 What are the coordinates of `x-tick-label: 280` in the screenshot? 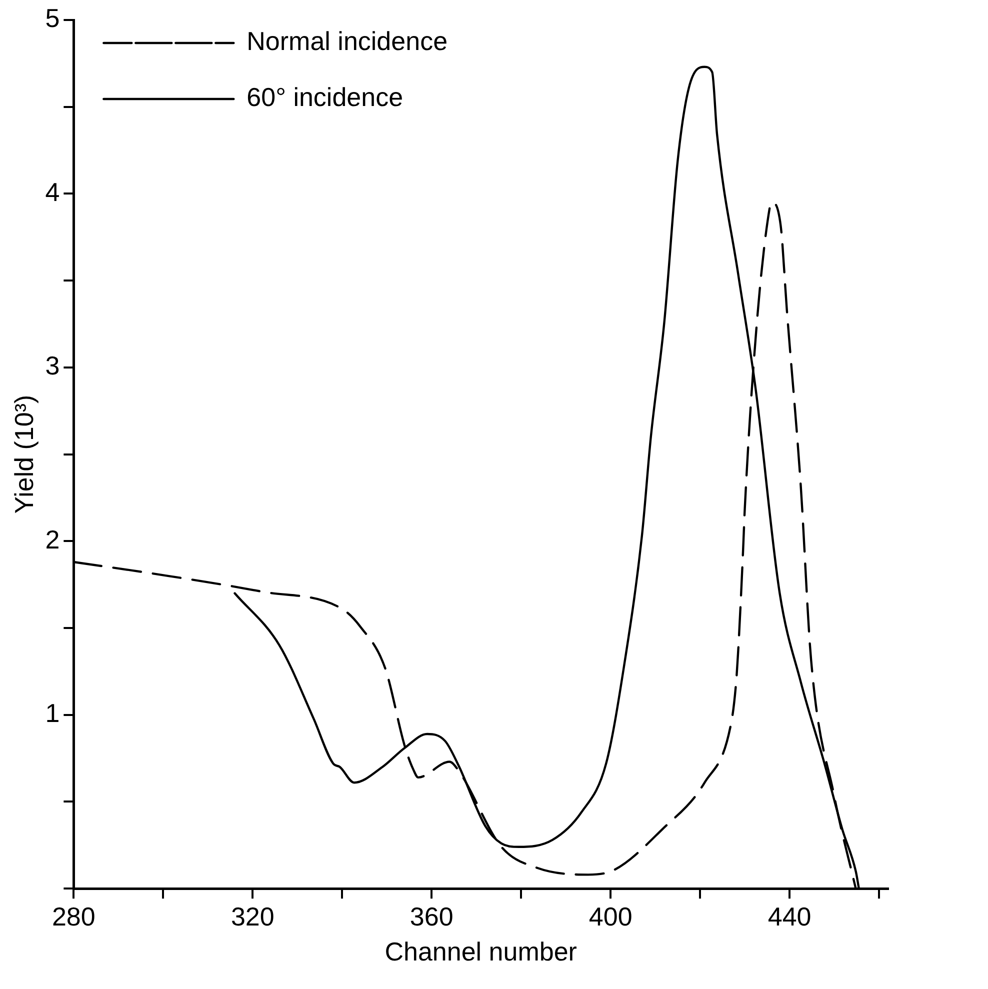 It's located at (74, 916).